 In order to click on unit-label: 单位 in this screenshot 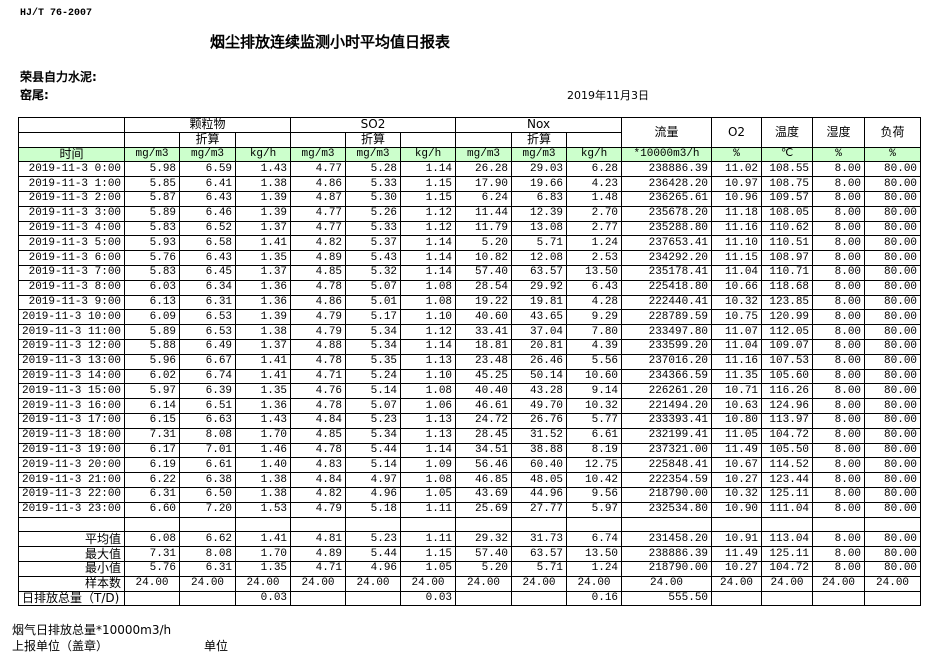, I will do `click(216, 646)`.